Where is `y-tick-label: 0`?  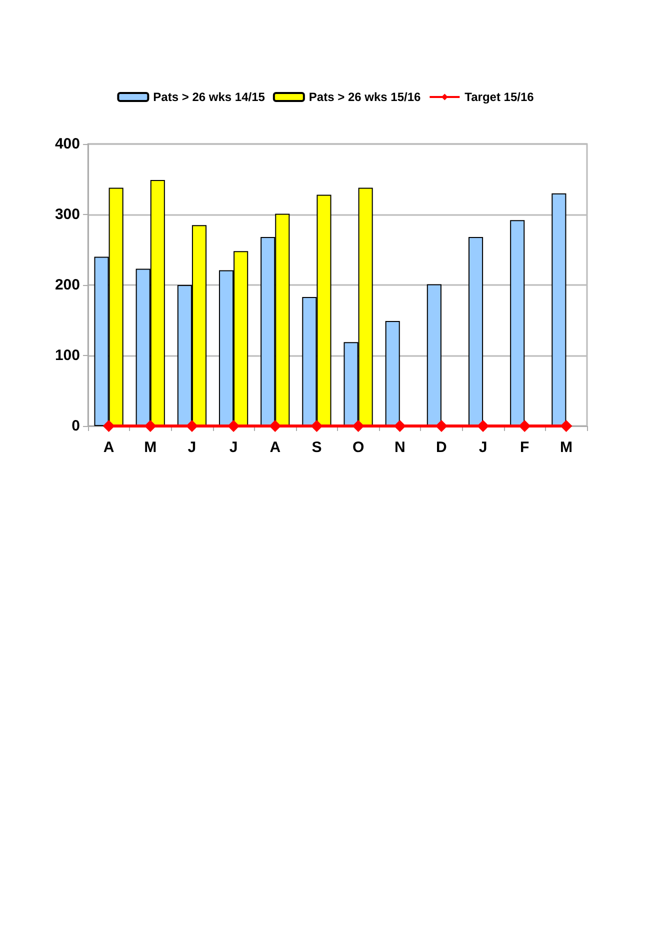 y-tick-label: 0 is located at coordinates (76, 426).